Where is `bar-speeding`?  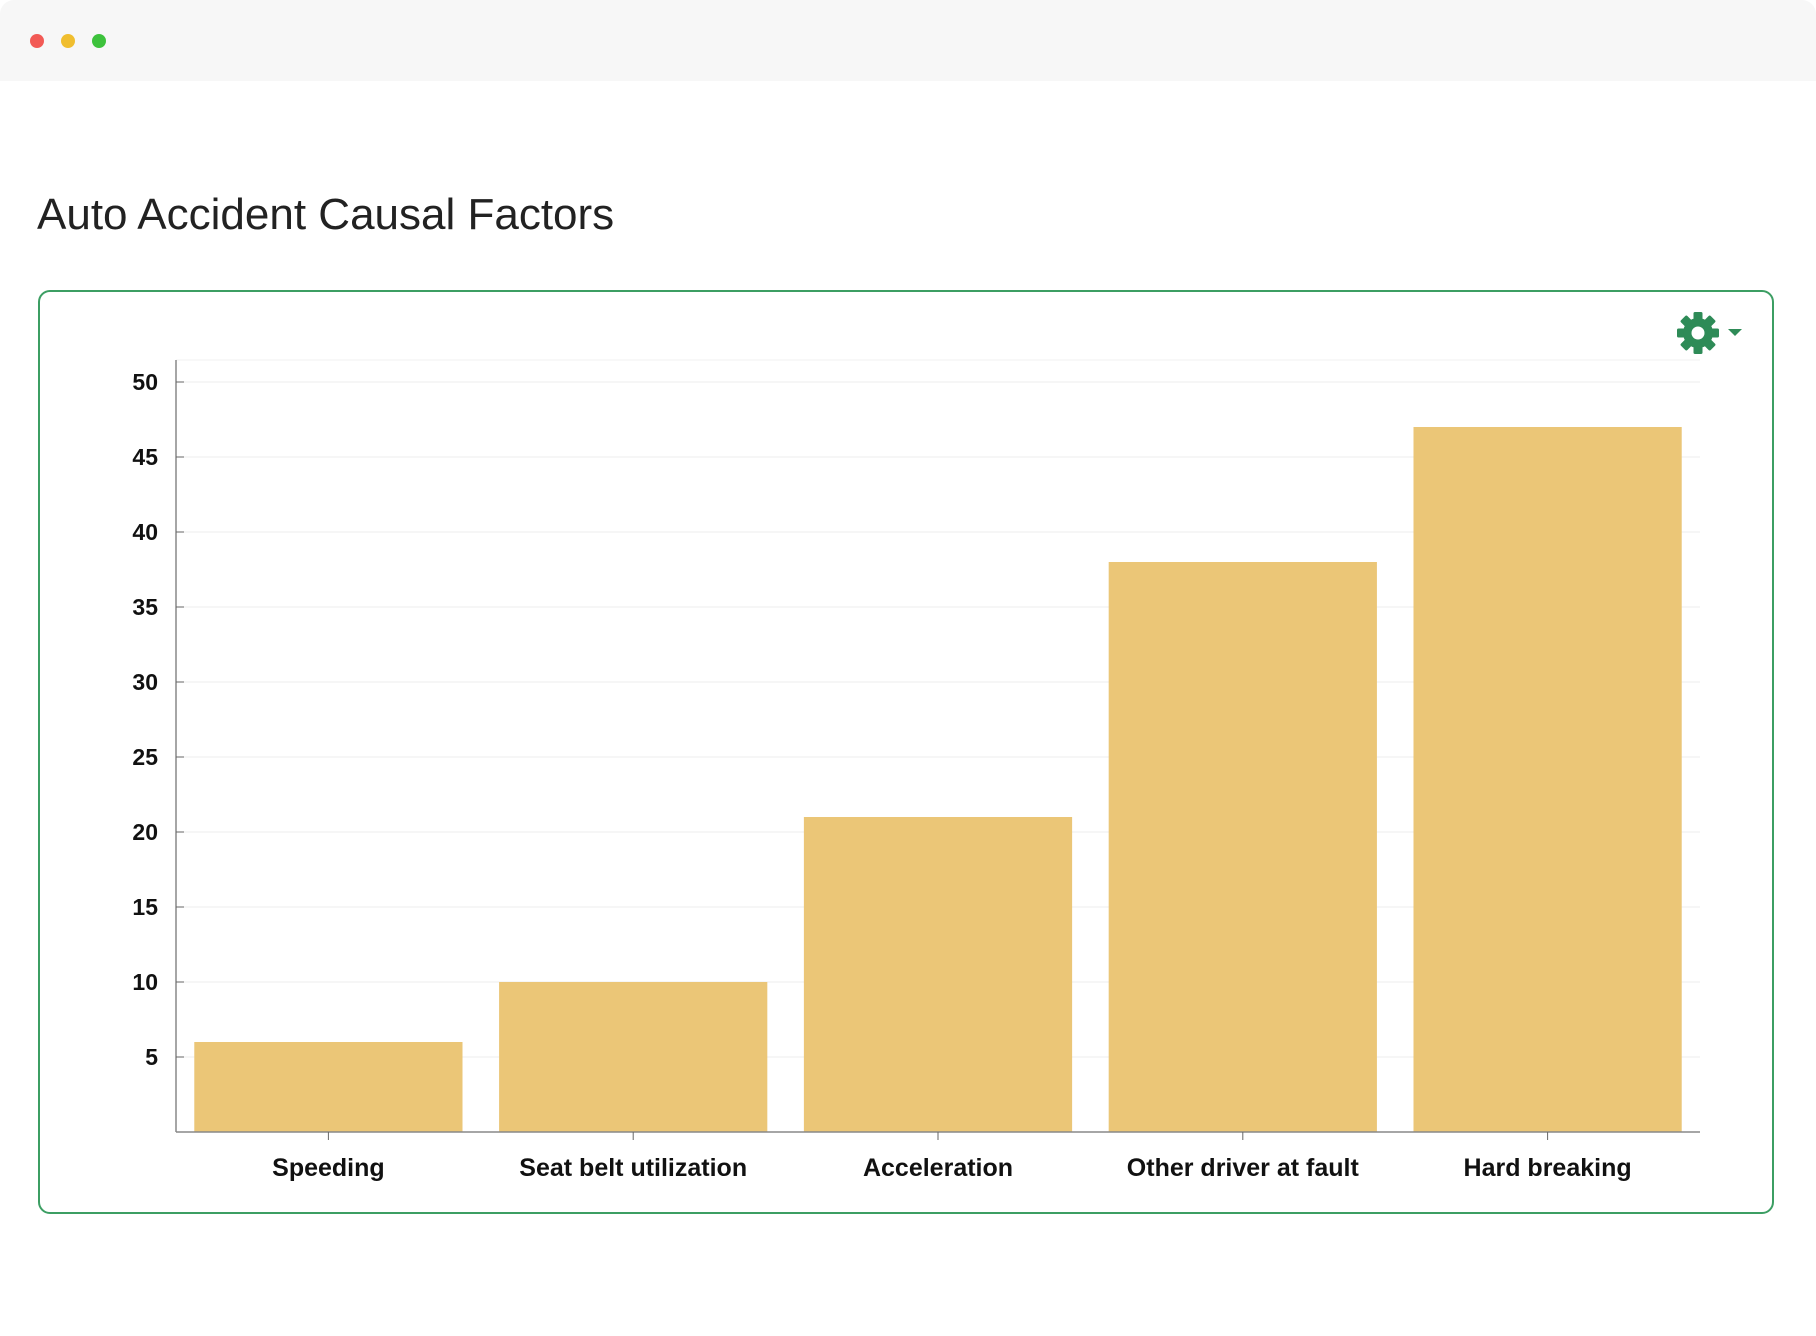
bar-speeding is located at coordinates (328, 1087).